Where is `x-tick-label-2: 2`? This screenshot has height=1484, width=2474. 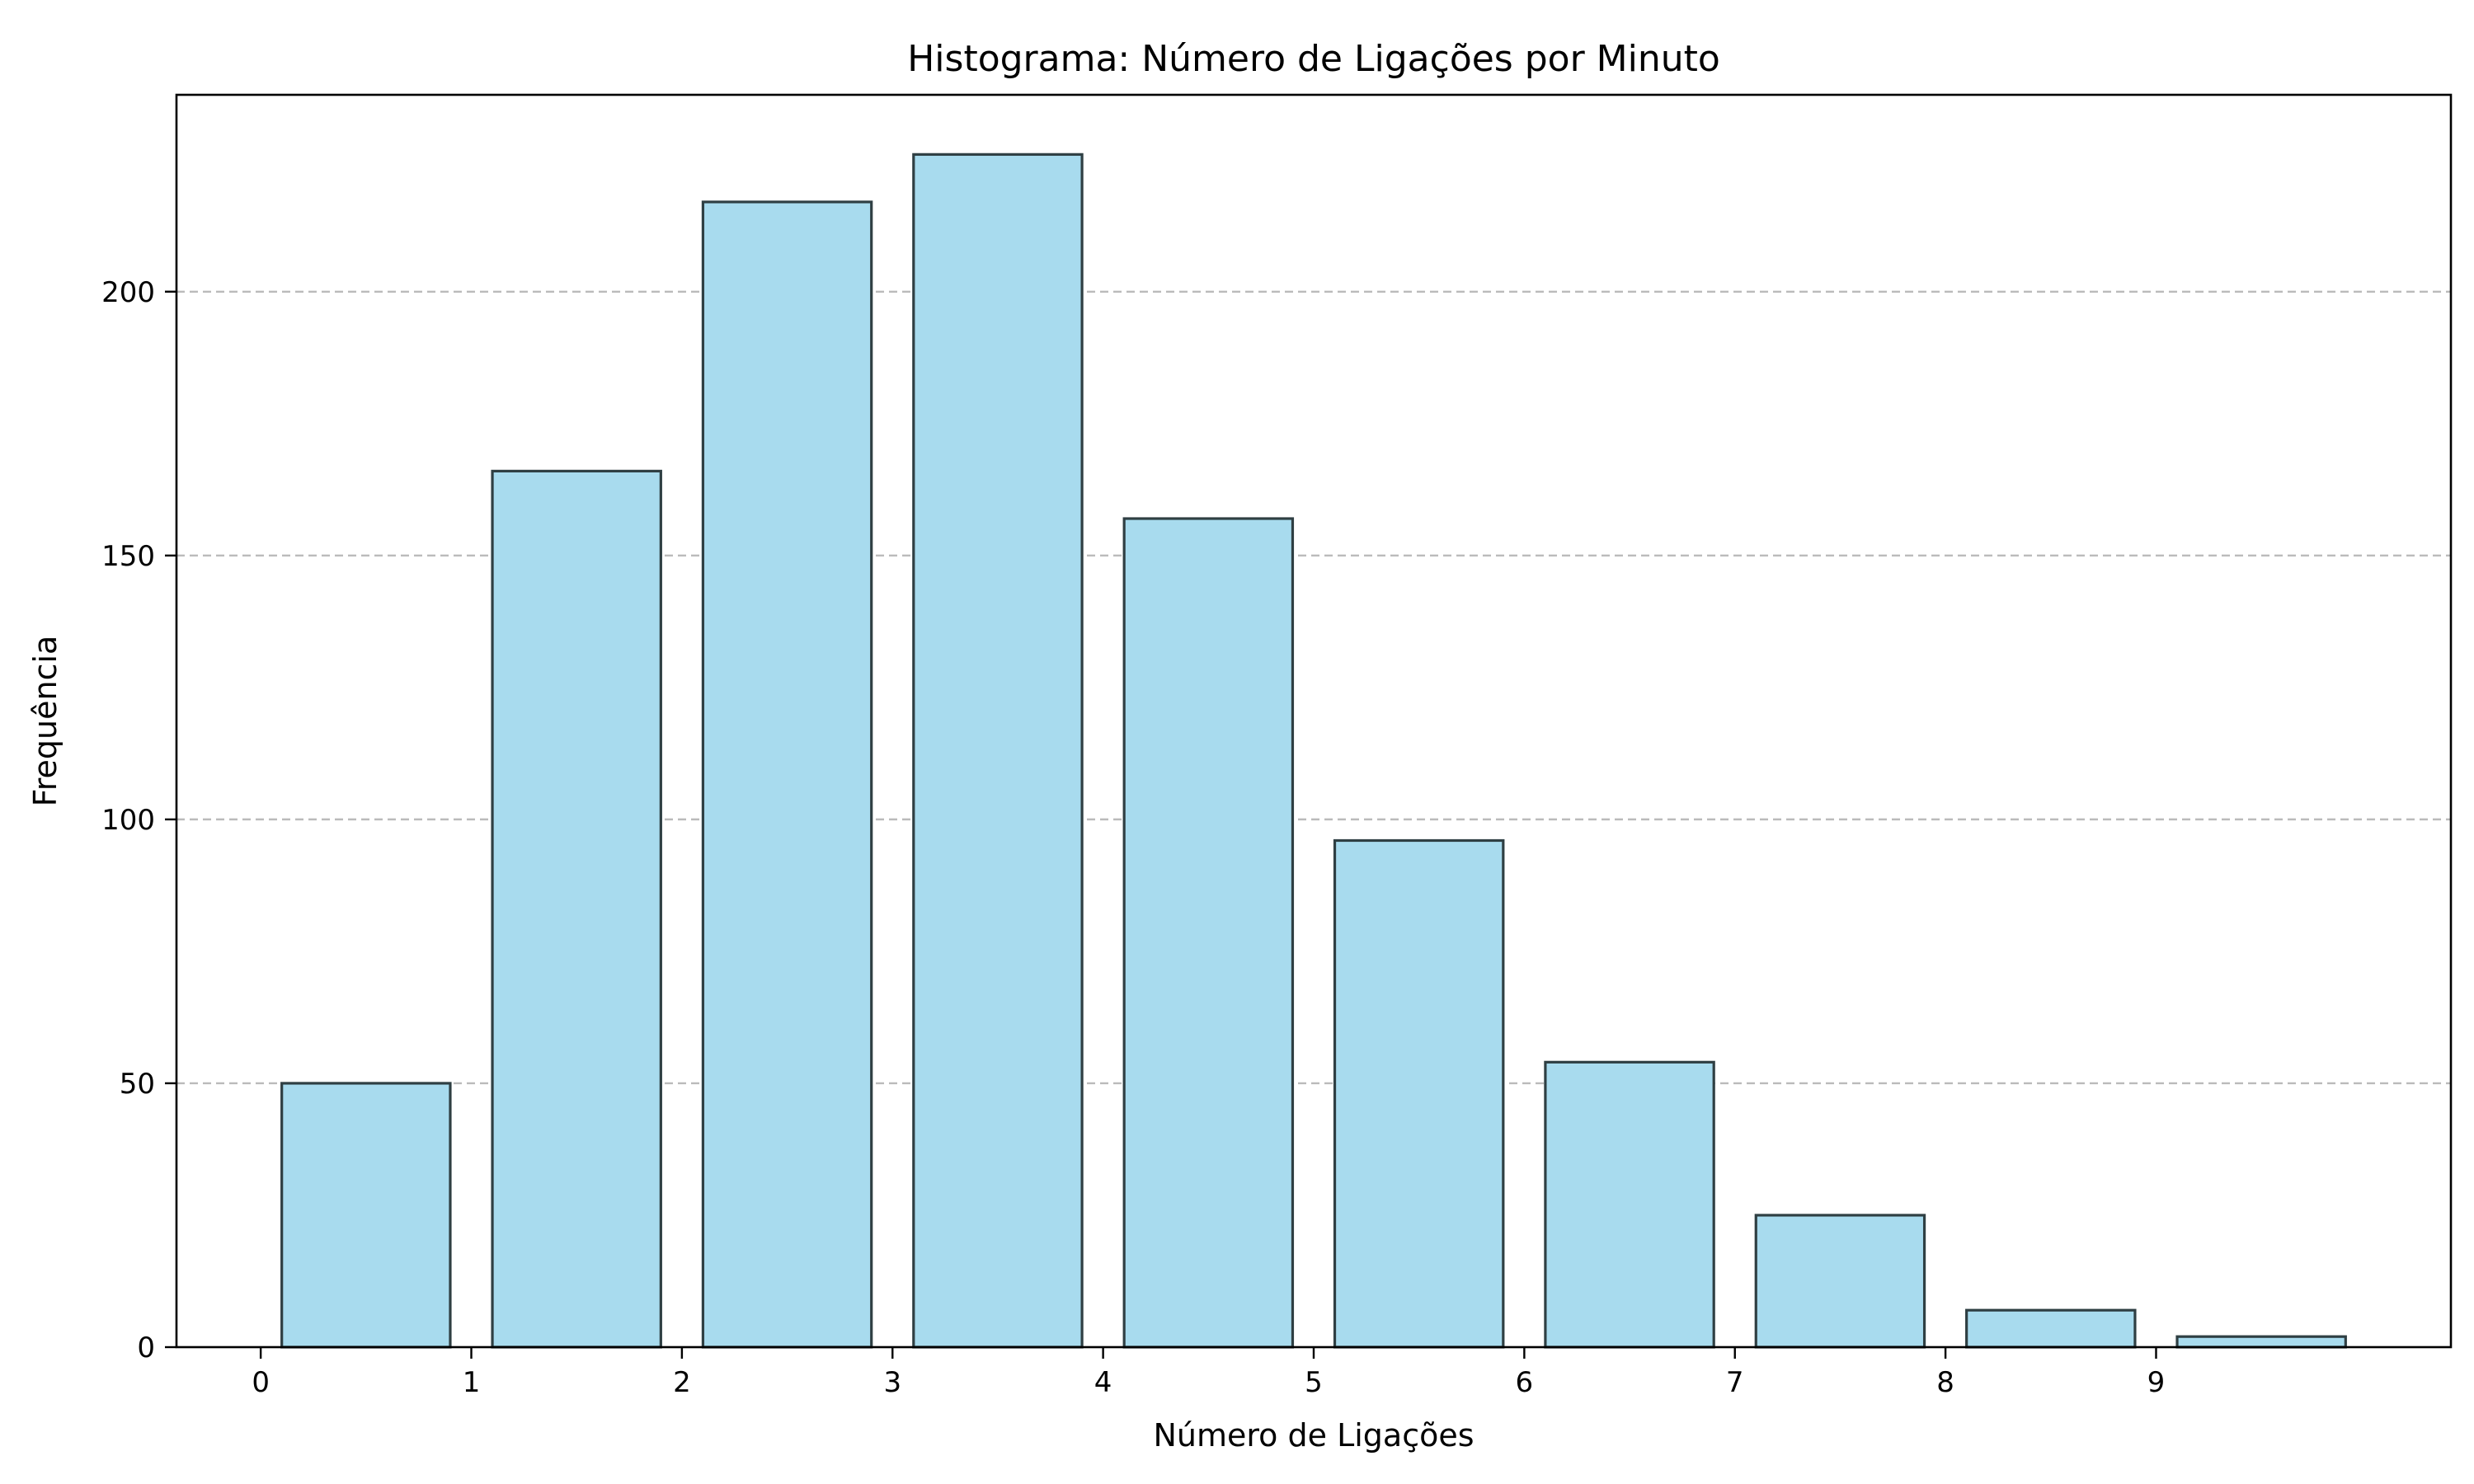
x-tick-label-2: 2 is located at coordinates (682, 1382).